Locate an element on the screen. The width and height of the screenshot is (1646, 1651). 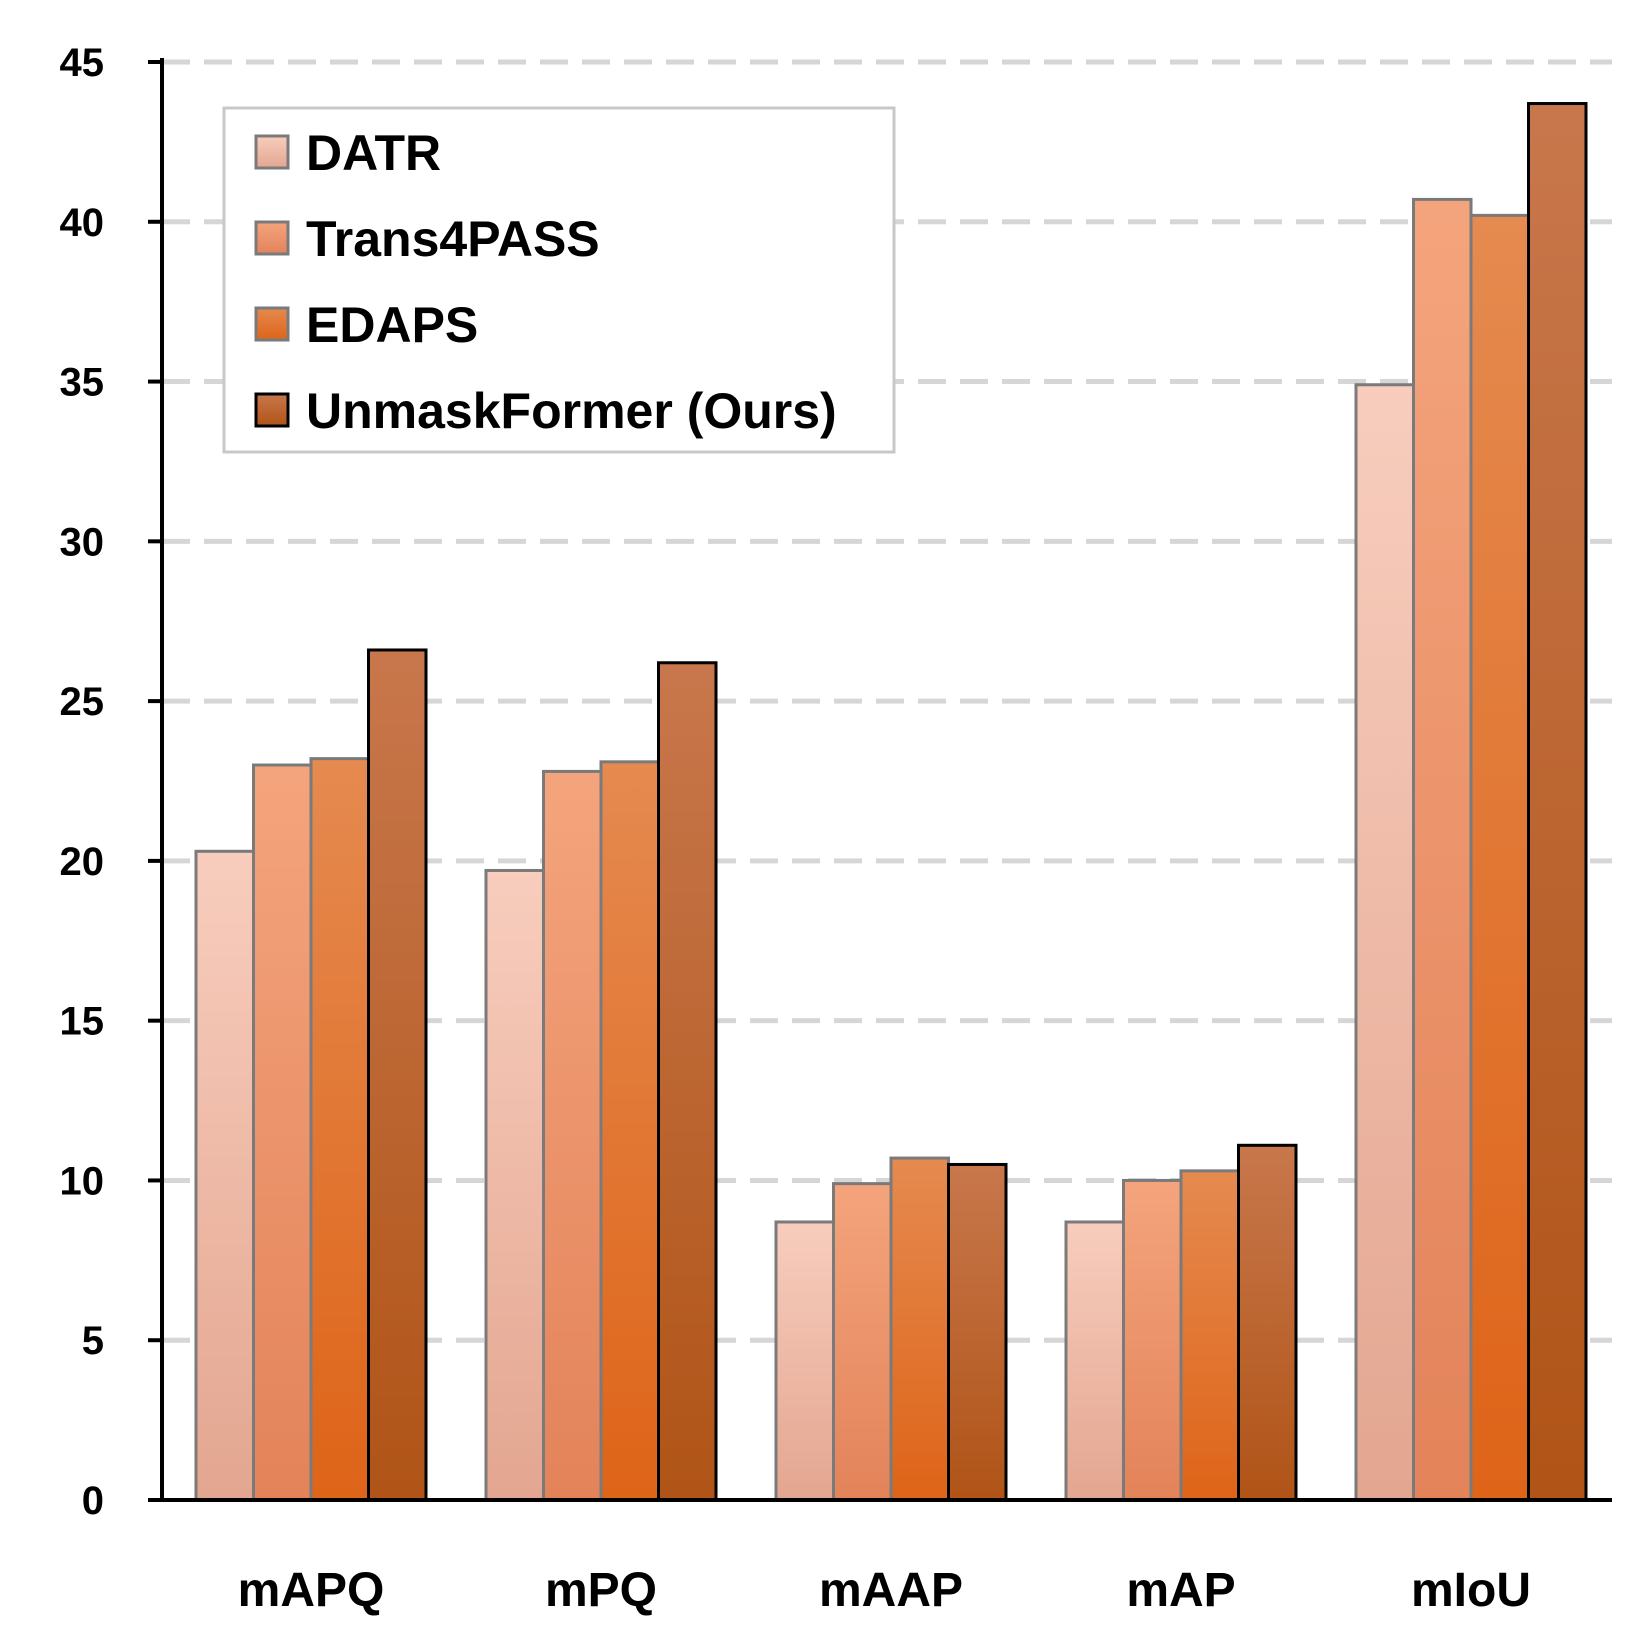
y-tick-label-30: 30 is located at coordinates (82, 542).